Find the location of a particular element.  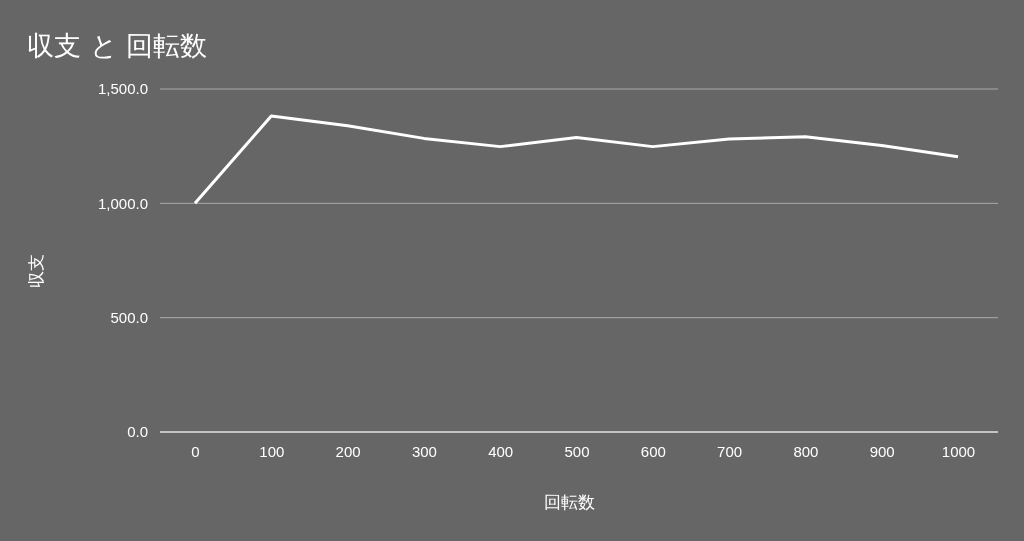

x-tick-label: 800 is located at coordinates (806, 451).